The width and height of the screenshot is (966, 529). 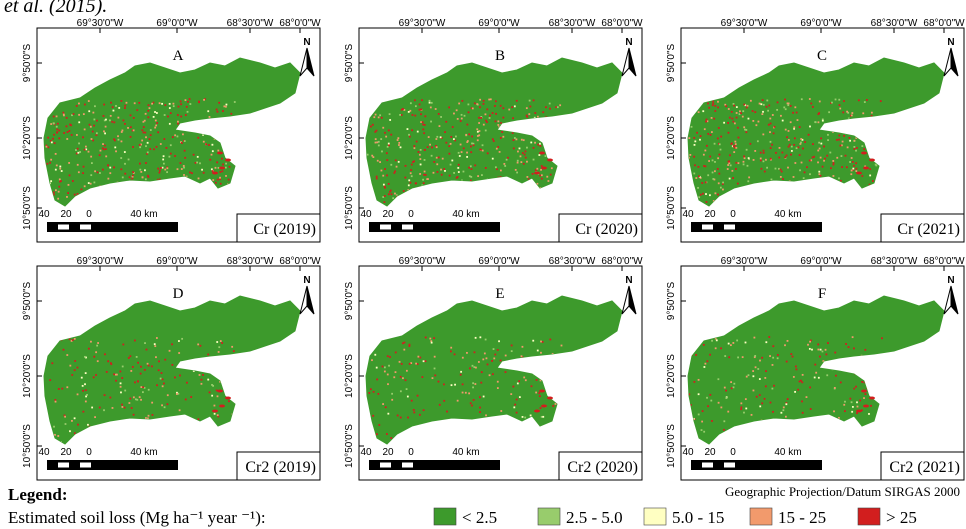 What do you see at coordinates (606, 229) in the screenshot?
I see `panel-label: Cr (2020)` at bounding box center [606, 229].